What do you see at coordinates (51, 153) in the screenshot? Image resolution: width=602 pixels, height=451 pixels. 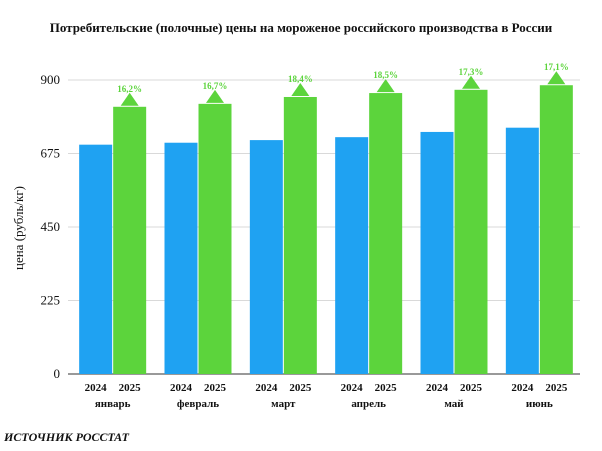 I see `y-tick-label: 675` at bounding box center [51, 153].